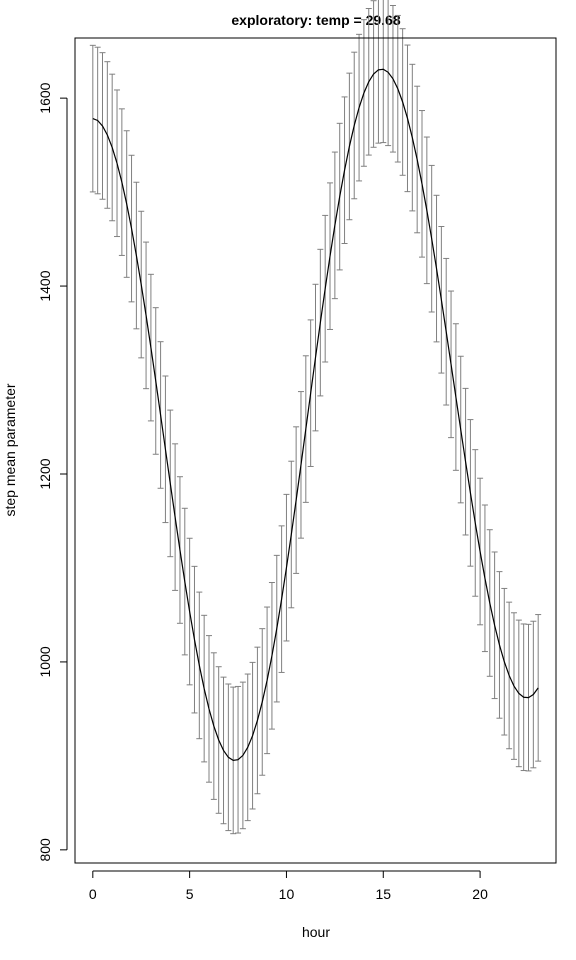  I want to click on x-tick-label: 15, so click(383, 894).